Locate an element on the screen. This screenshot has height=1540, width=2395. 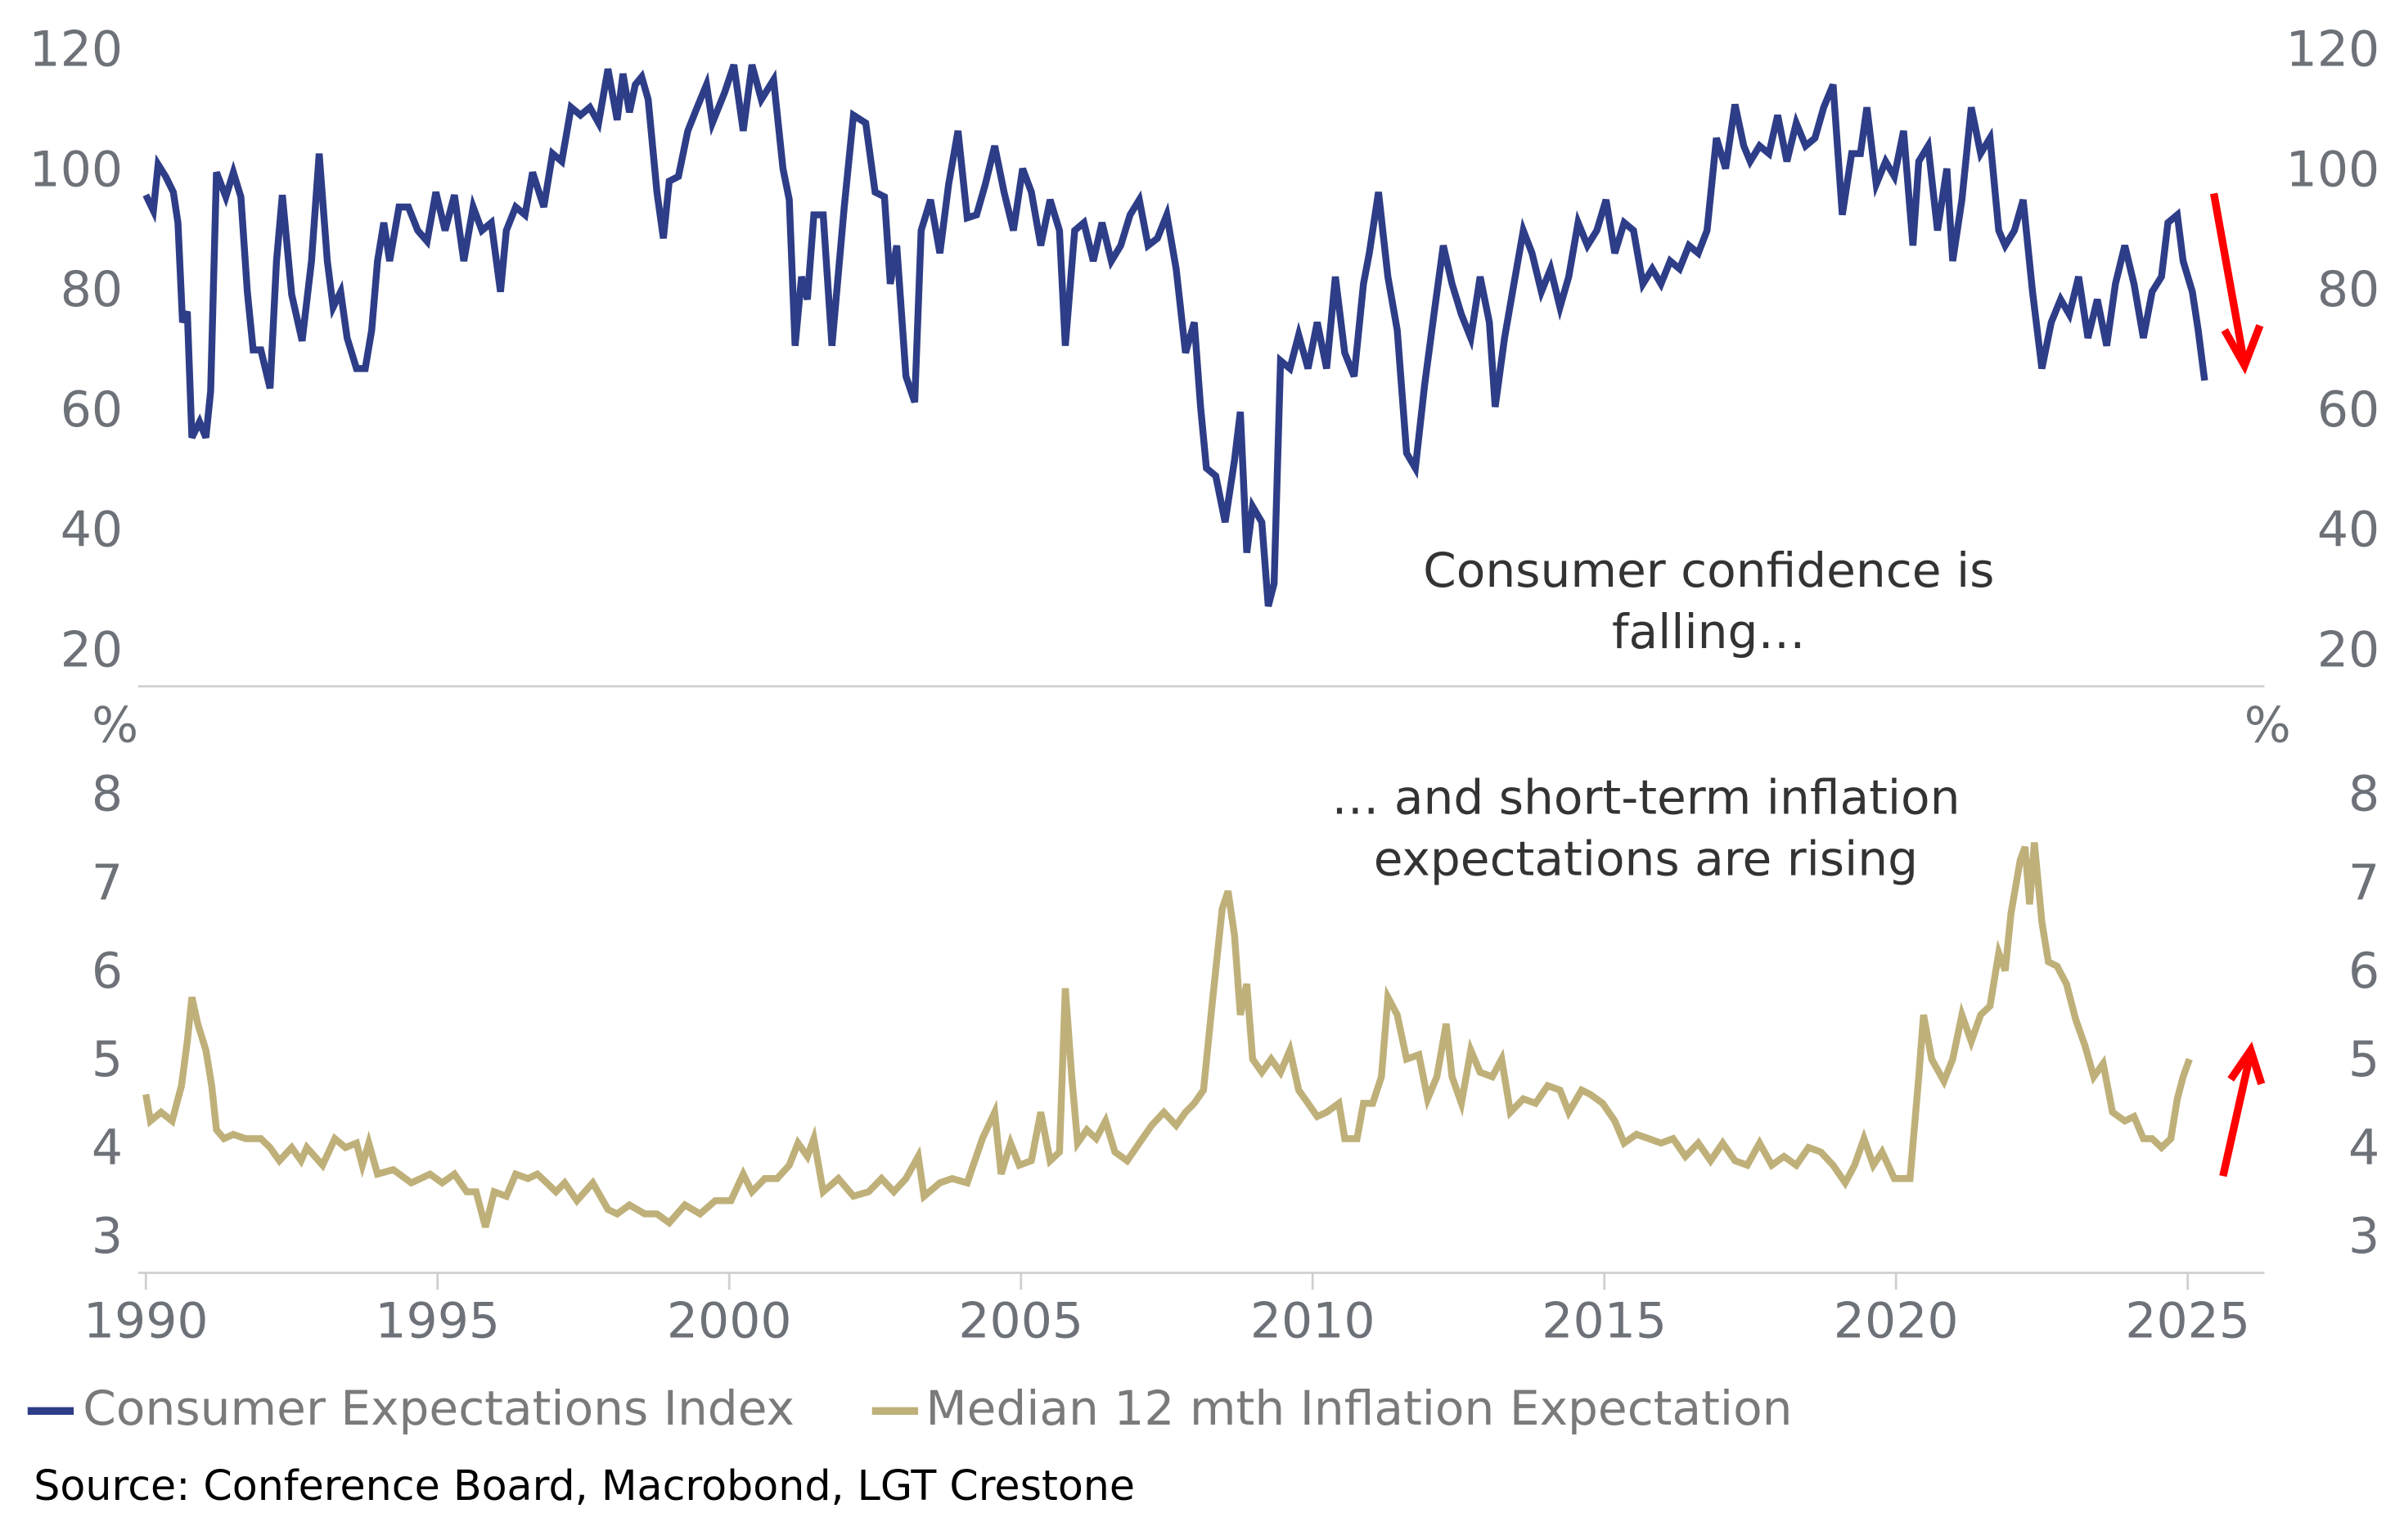
top-y-tick-left: 80 is located at coordinates (92, 289).